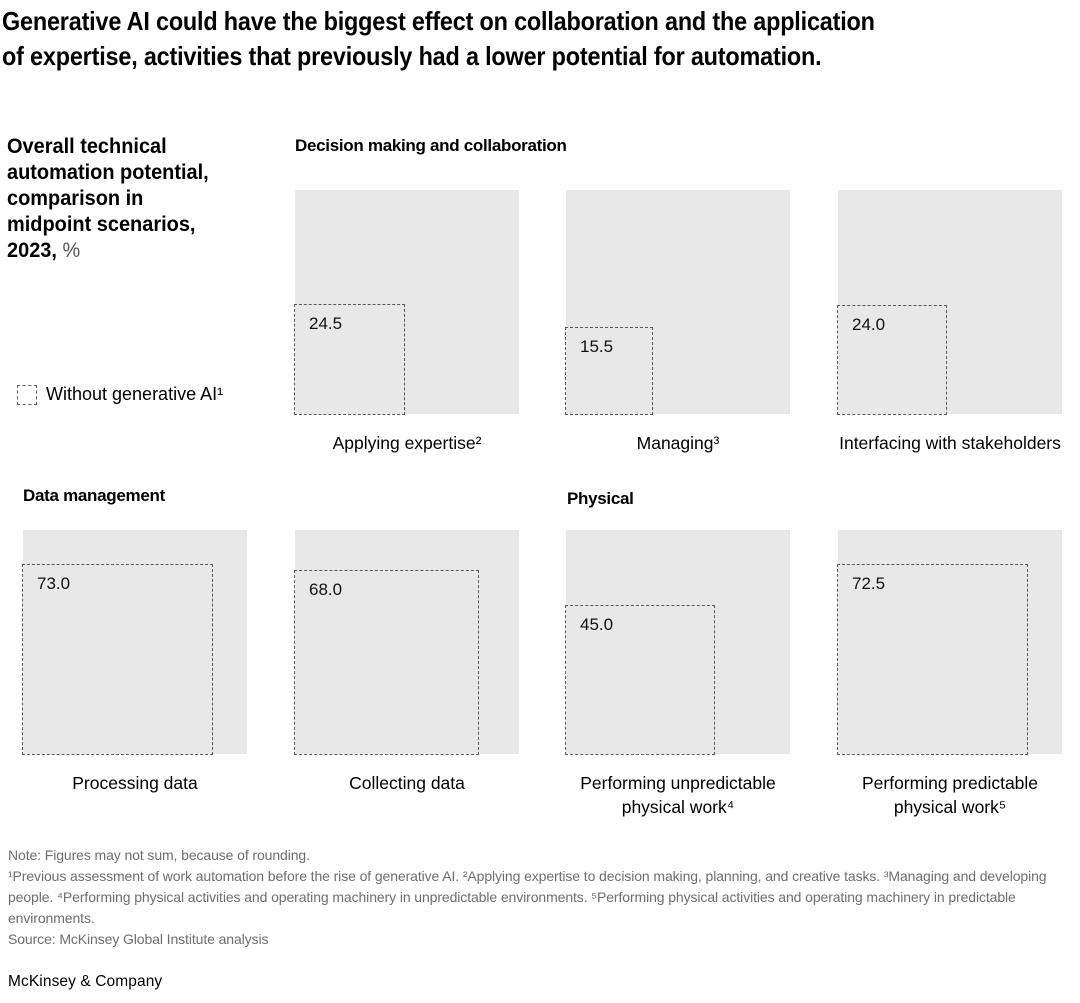 The image size is (1080, 1003). I want to click on chart-label-text: Collecting data, so click(407, 783).